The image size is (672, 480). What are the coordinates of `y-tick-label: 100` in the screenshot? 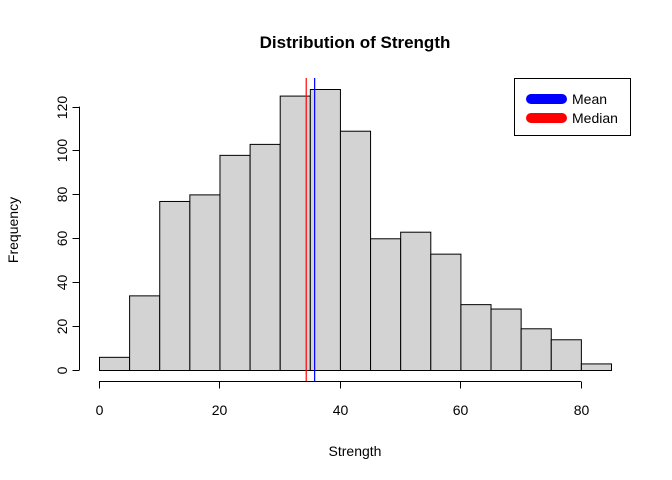 It's located at (62, 151).